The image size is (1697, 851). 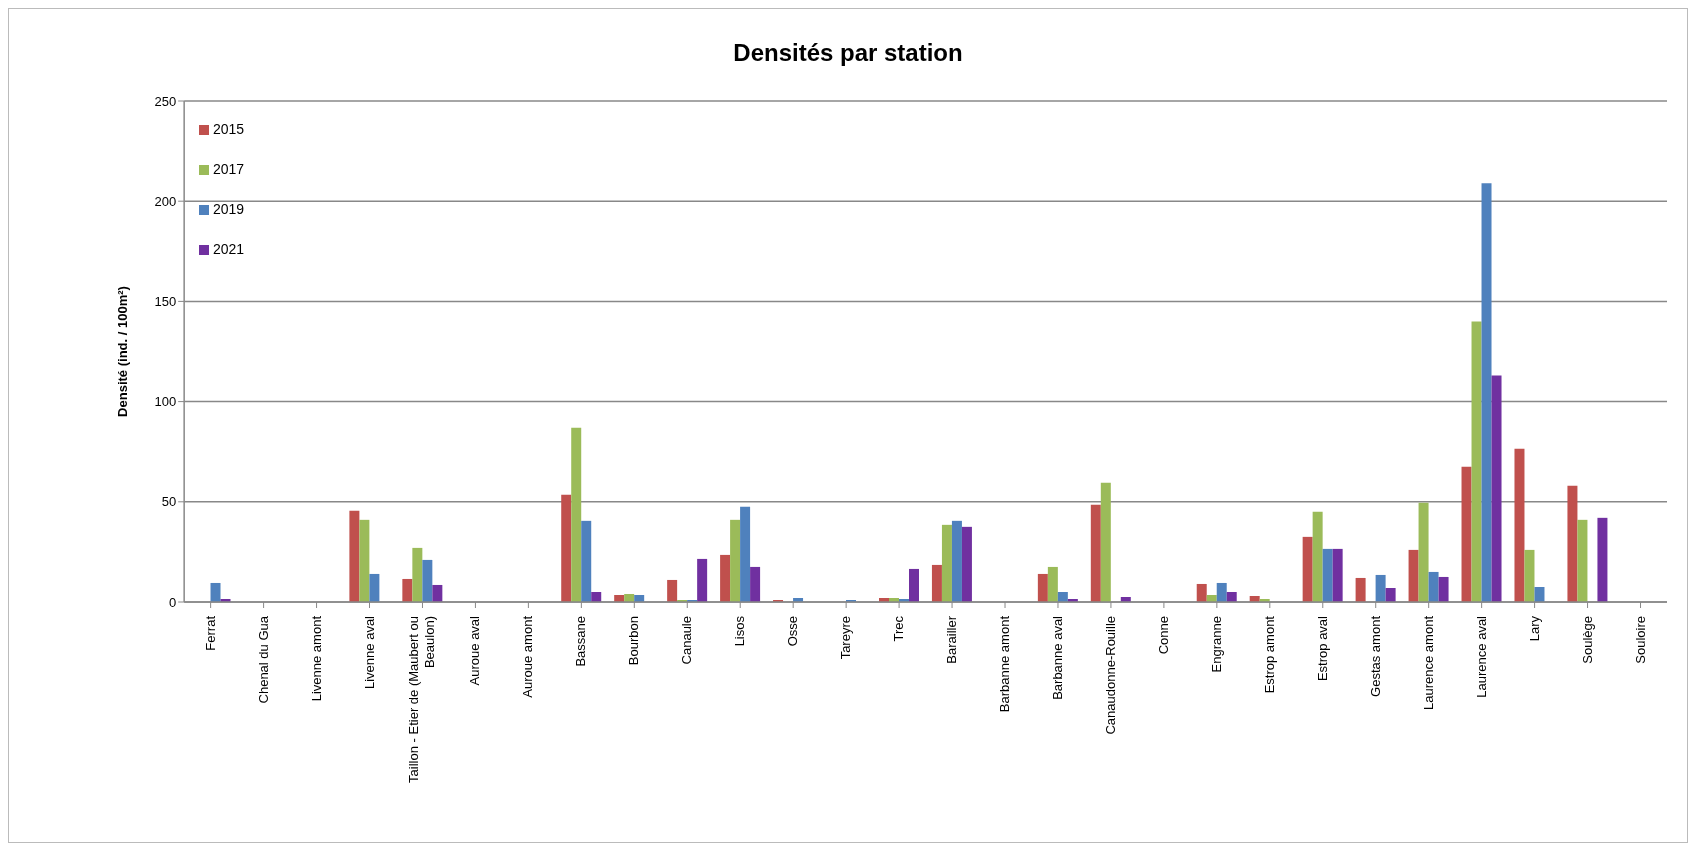 I want to click on x-tick-label: Gestas amont, so click(x=1375, y=656).